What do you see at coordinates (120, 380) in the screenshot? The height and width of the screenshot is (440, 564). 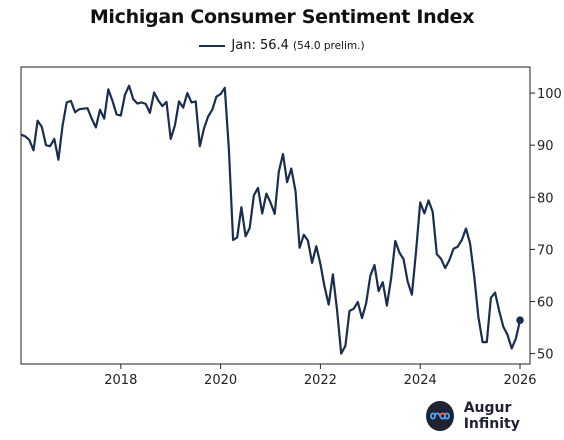 I see `x-tick-label: 2018` at bounding box center [120, 380].